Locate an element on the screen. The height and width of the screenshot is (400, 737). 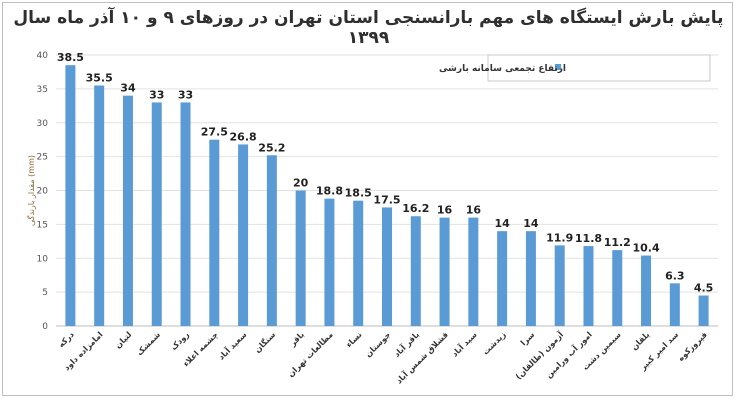
x-tick-label: درکه is located at coordinates (66, 339).